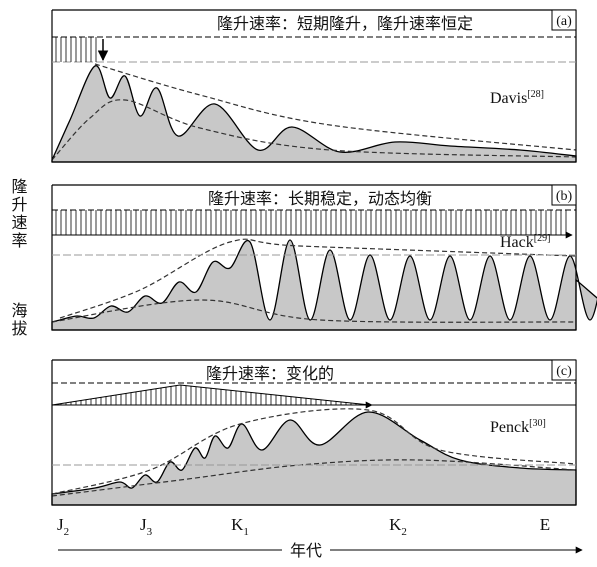 Image resolution: width=597 pixels, height=567 pixels. I want to click on x-tick-label: J2, so click(63, 526).